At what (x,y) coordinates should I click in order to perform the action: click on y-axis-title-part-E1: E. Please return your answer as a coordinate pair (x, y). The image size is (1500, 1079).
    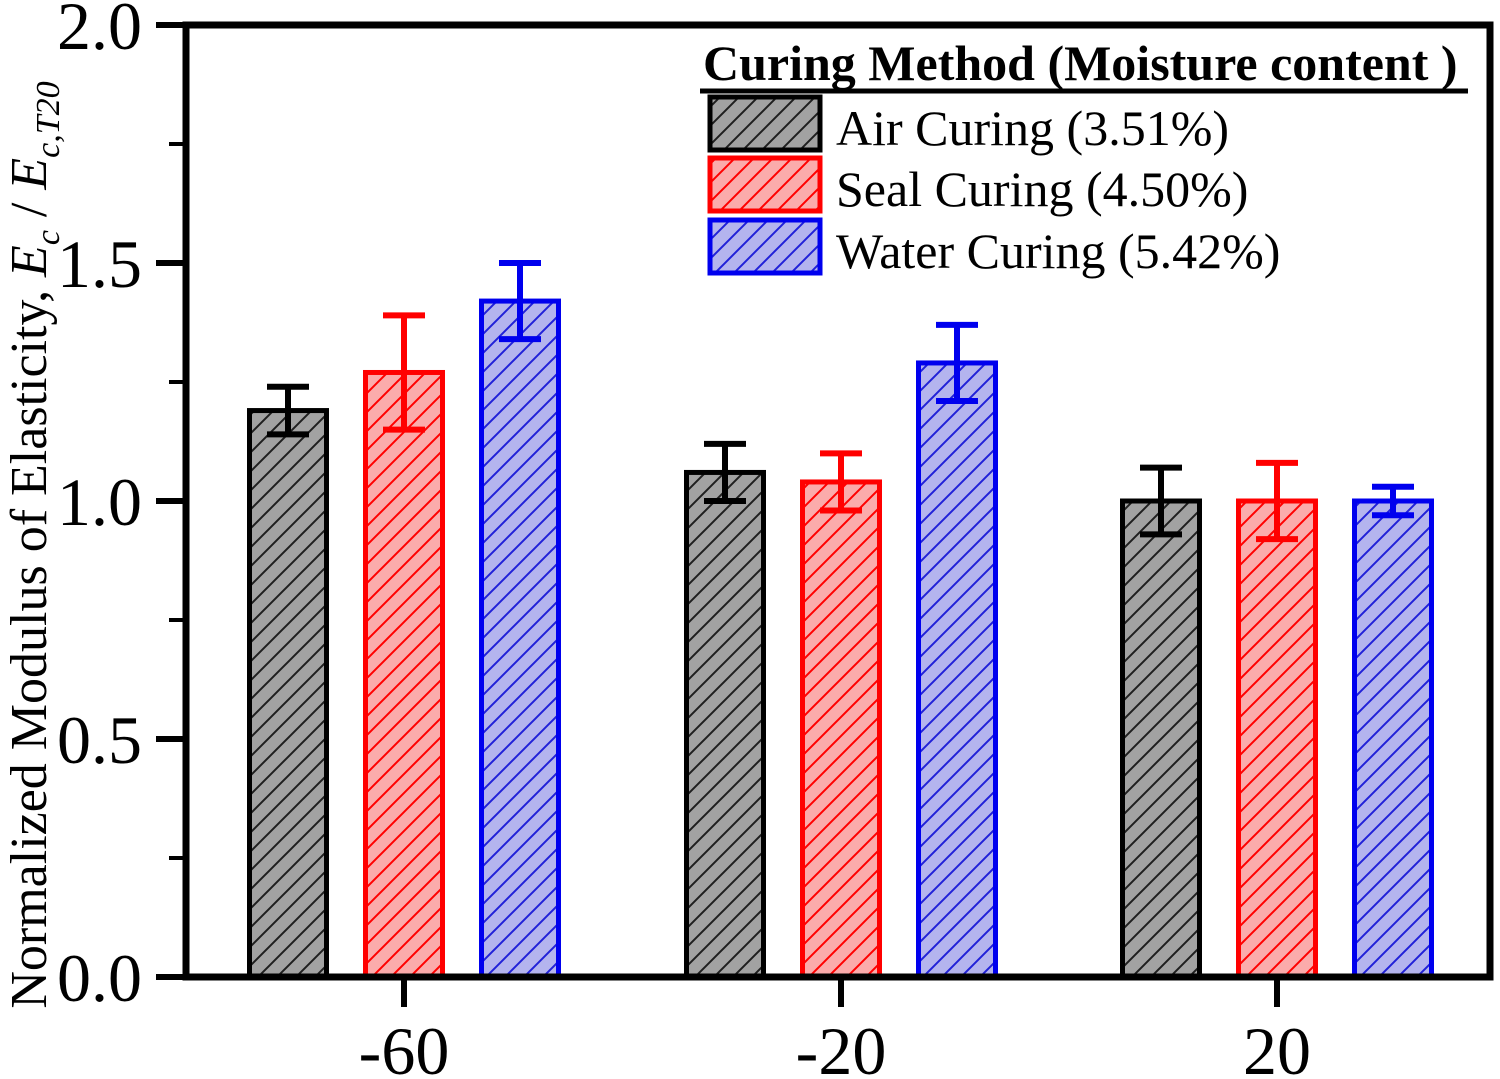
    Looking at the image, I should click on (29, 261).